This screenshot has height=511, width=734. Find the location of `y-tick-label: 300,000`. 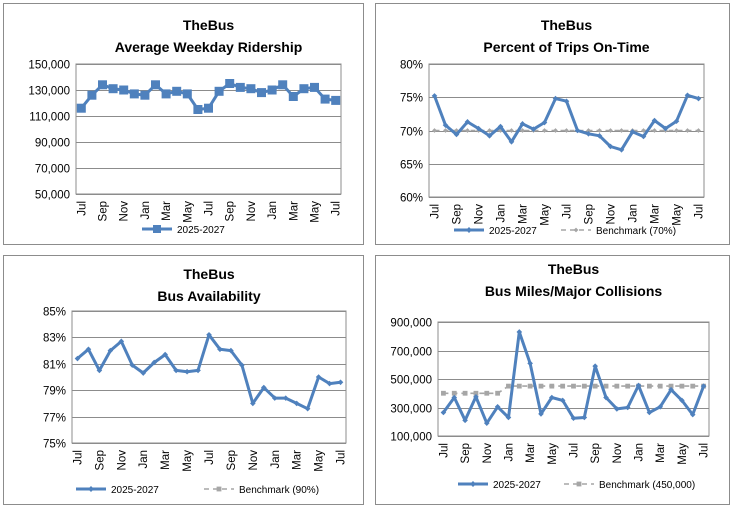

y-tick-label: 300,000 is located at coordinates (411, 410).